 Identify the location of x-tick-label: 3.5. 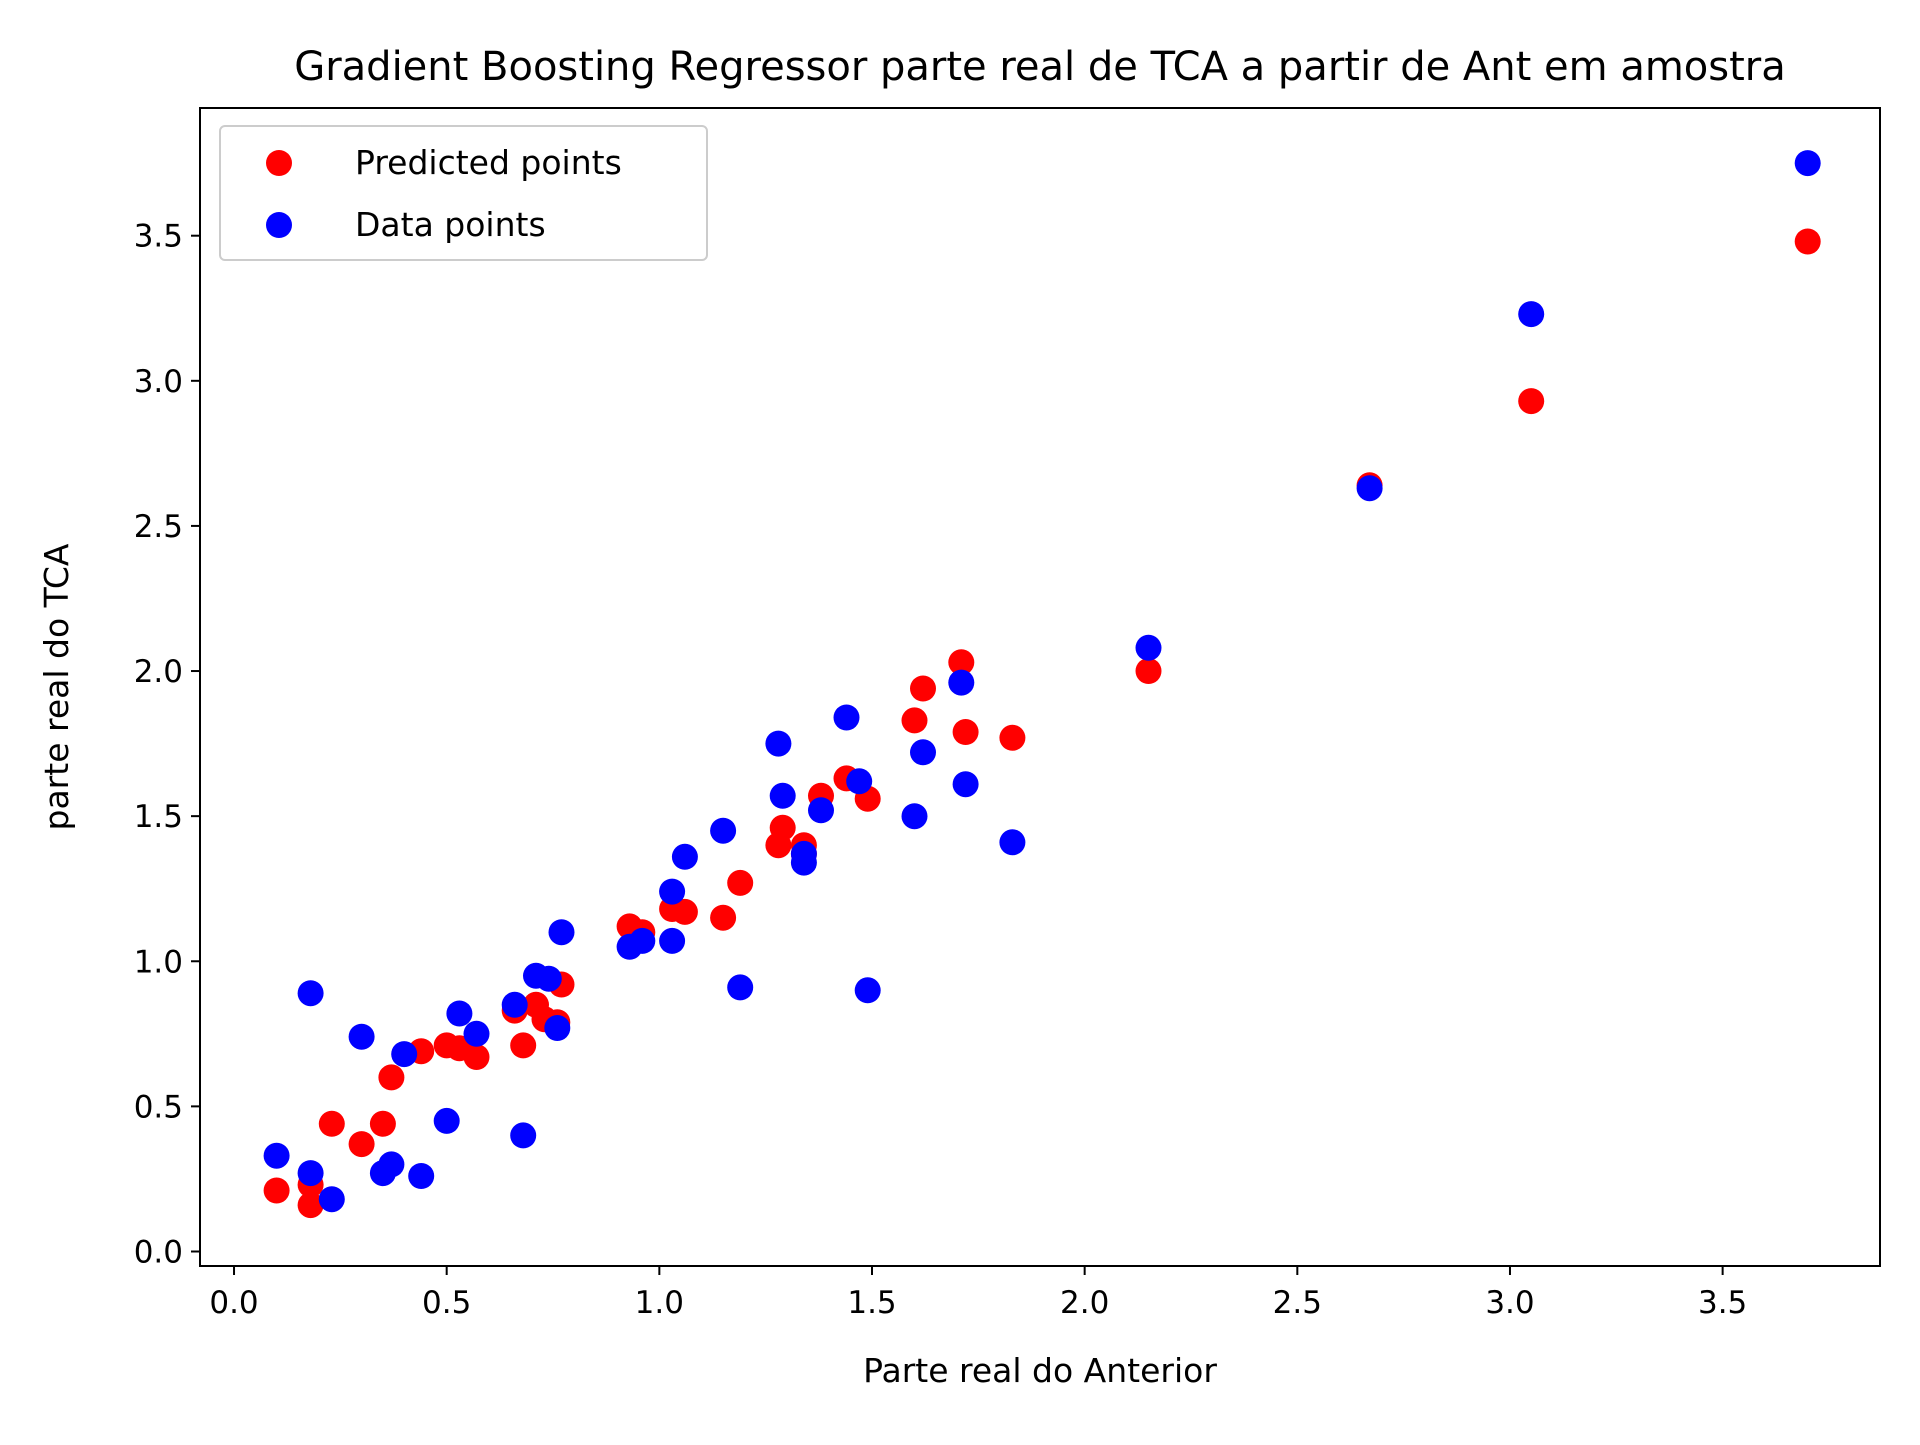
(1722, 1303).